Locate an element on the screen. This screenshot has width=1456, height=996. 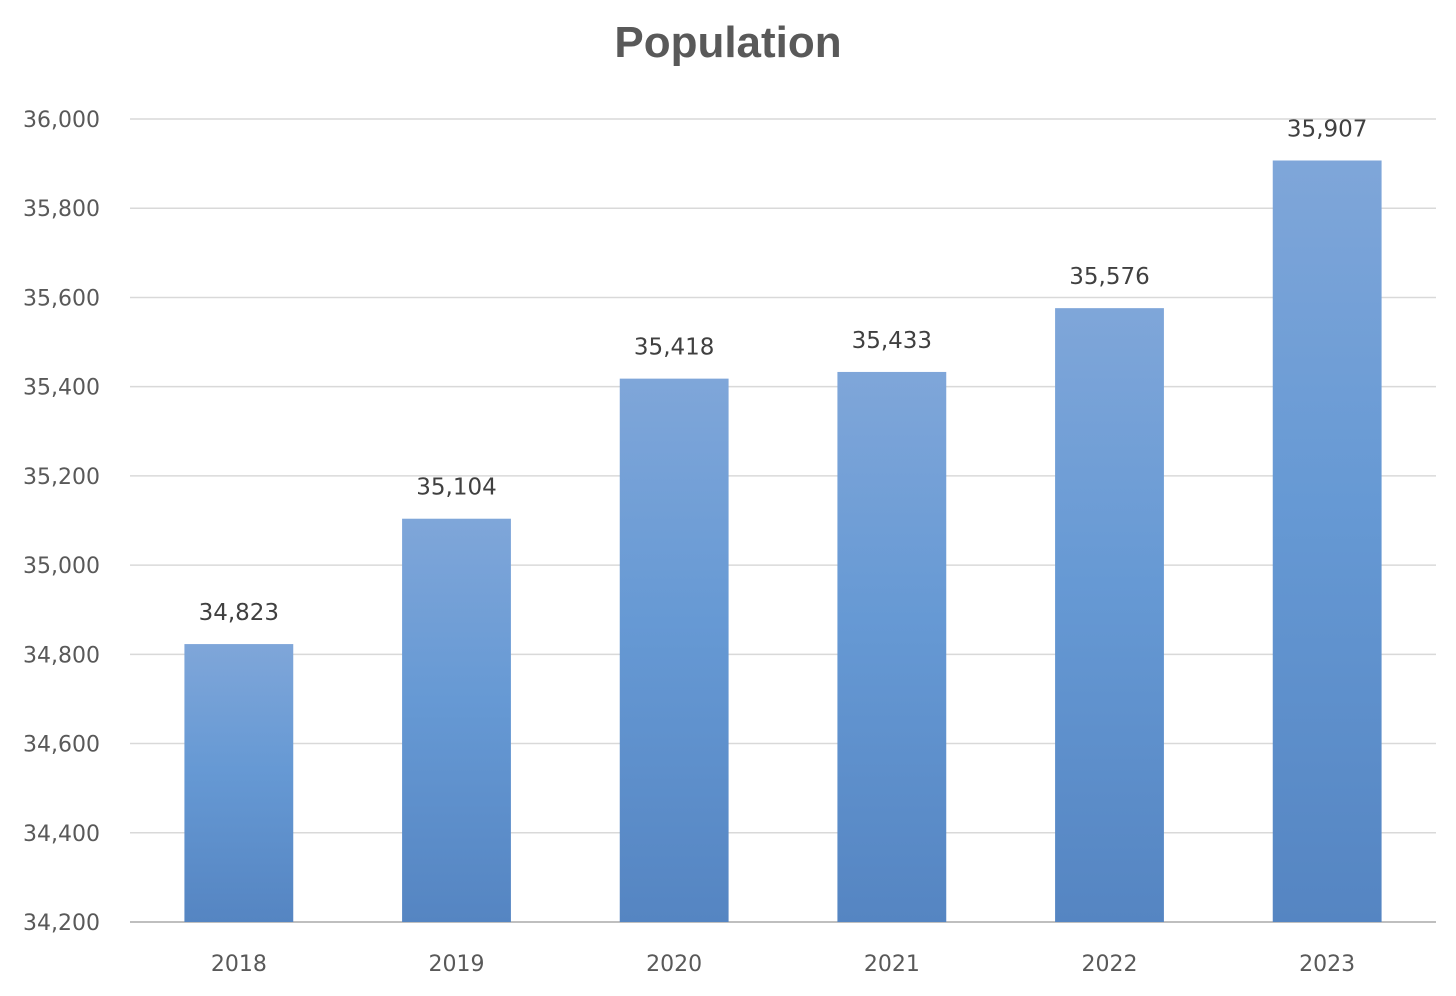
x-tick-label: 2023 is located at coordinates (1327, 964).